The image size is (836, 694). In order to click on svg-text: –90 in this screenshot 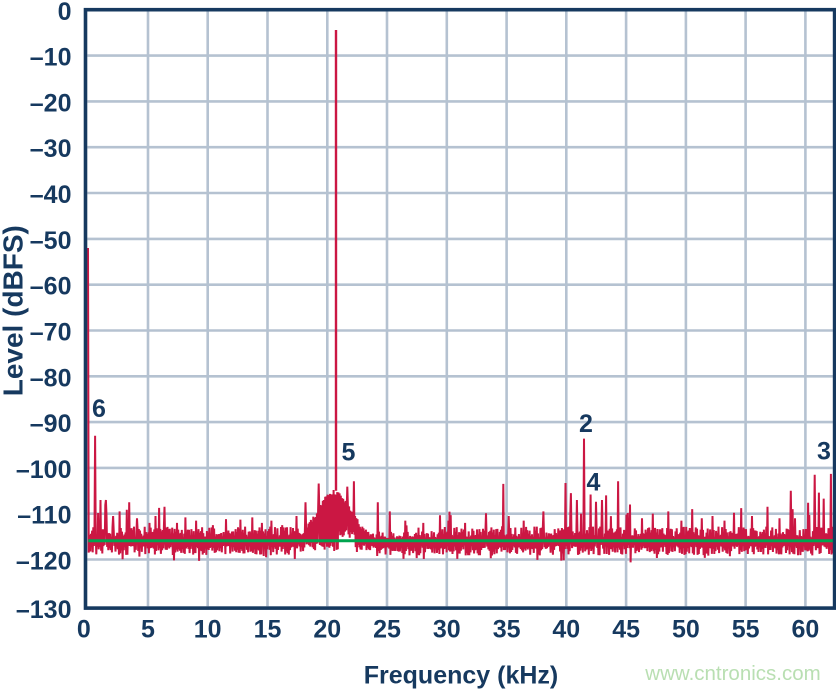, I will do `click(51, 424)`.